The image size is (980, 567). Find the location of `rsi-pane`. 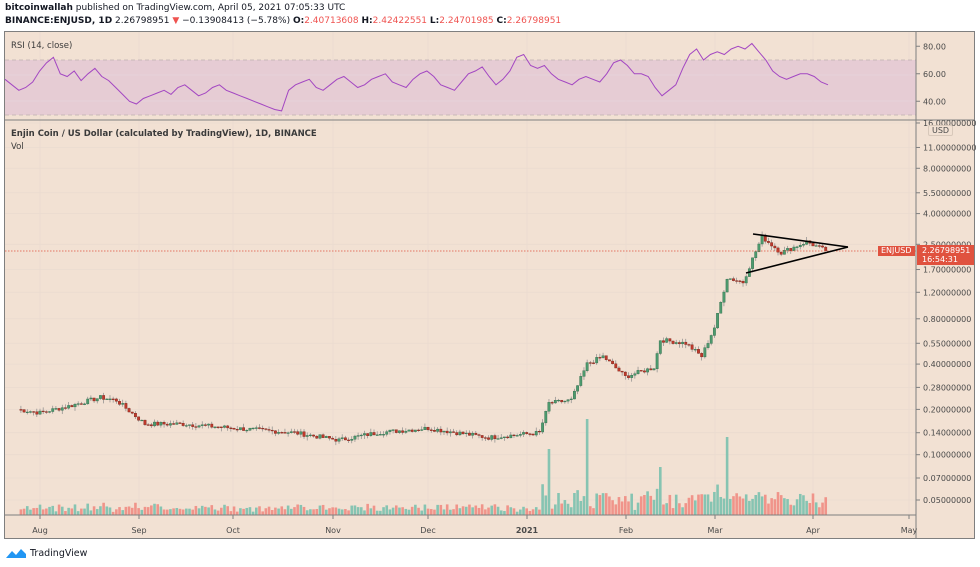

rsi-pane is located at coordinates (460, 79).